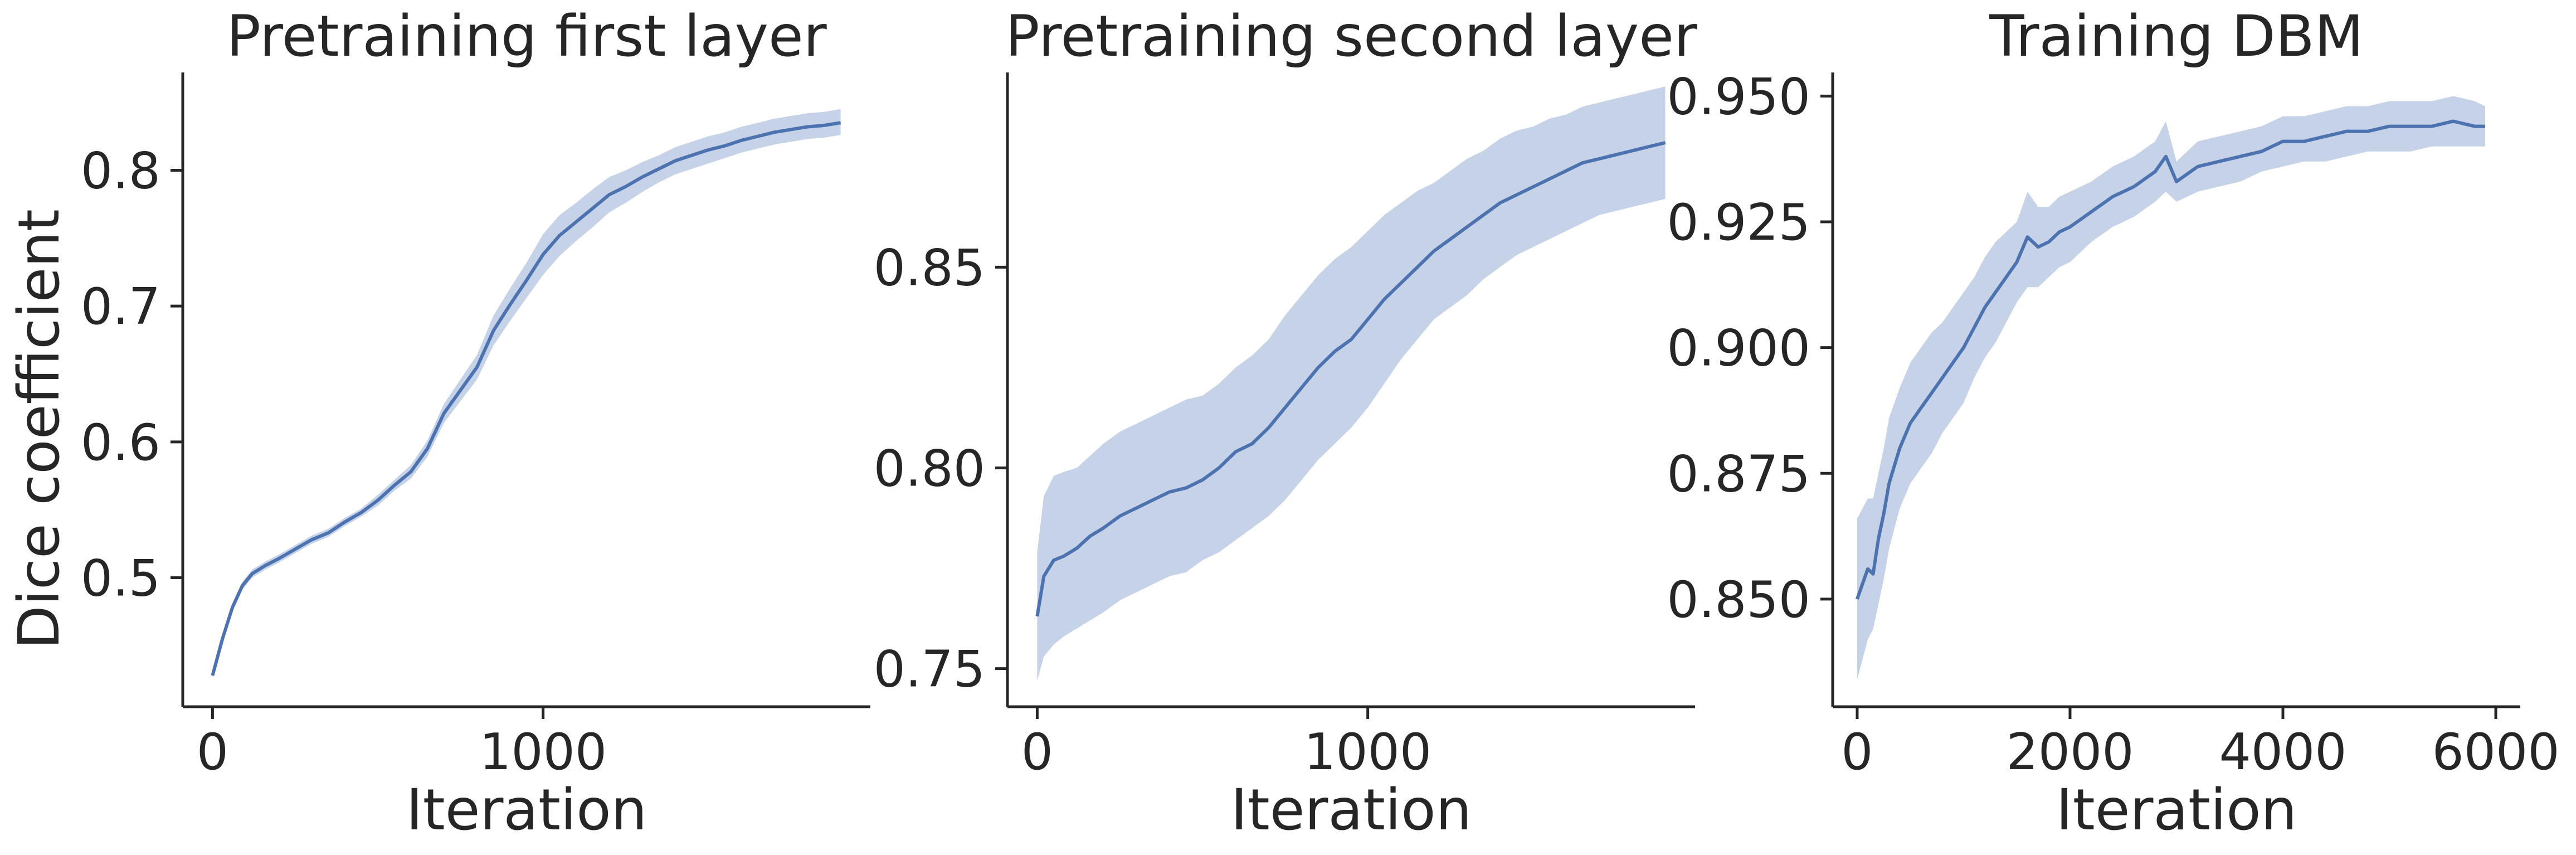 This screenshot has height=855, width=2576. Describe the element at coordinates (1351, 36) in the screenshot. I see `chart-title: Pretraining second layer` at that location.